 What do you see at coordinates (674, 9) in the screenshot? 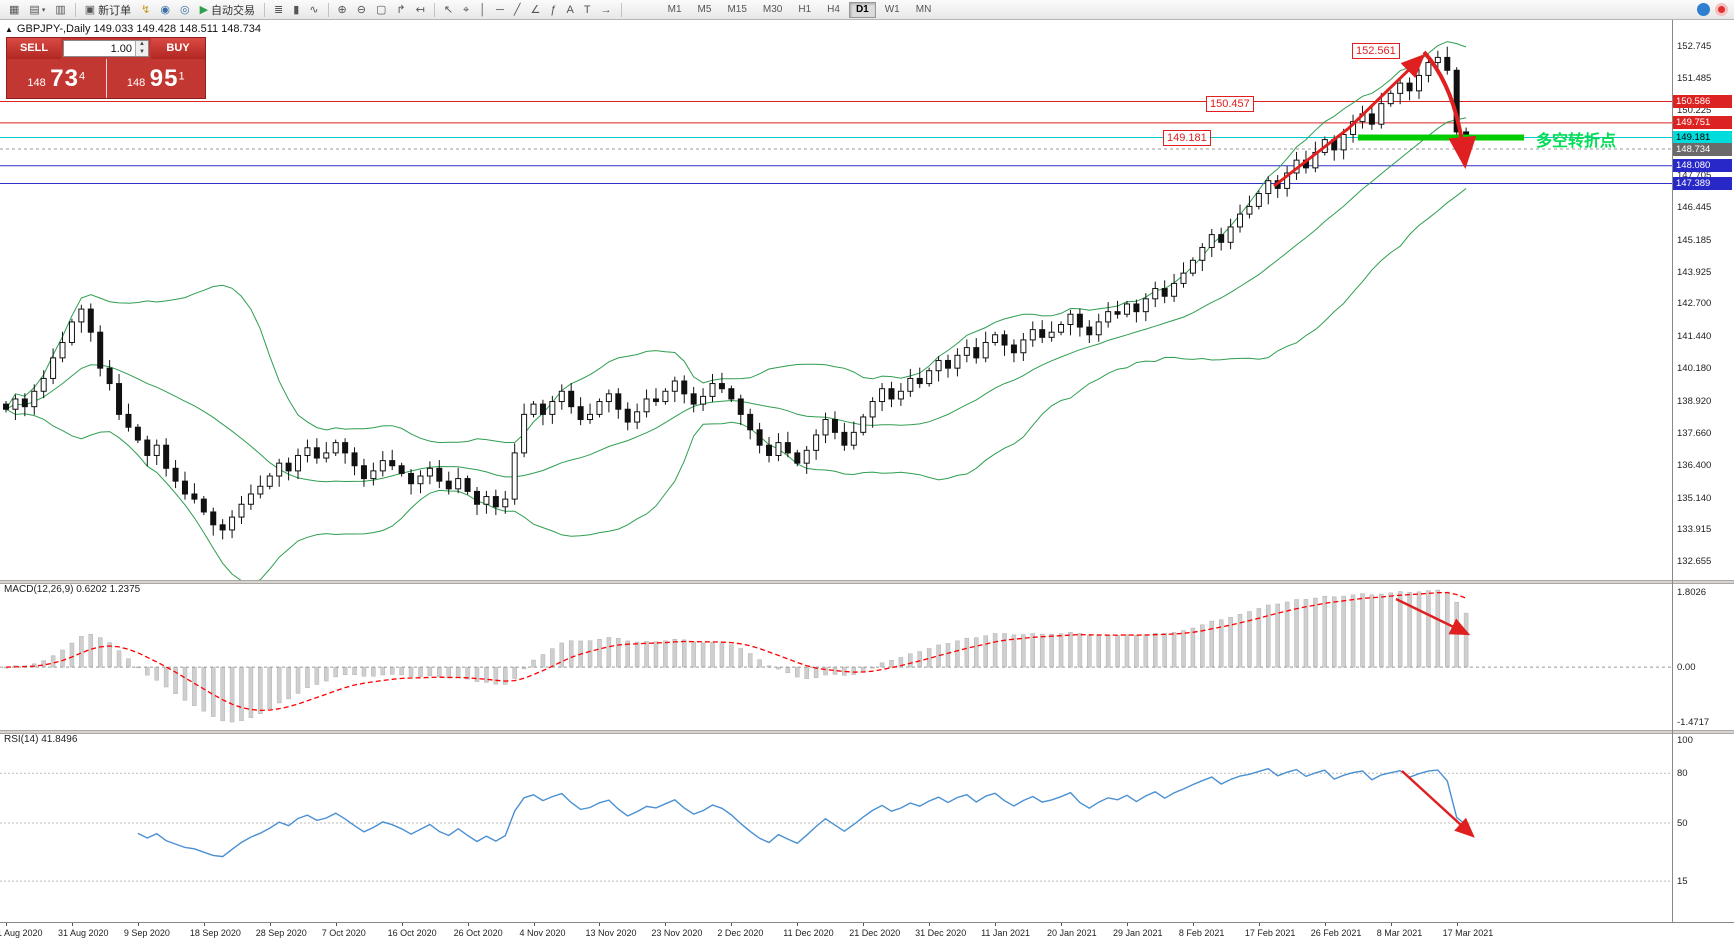
I see `timeframe-m1: M1` at bounding box center [674, 9].